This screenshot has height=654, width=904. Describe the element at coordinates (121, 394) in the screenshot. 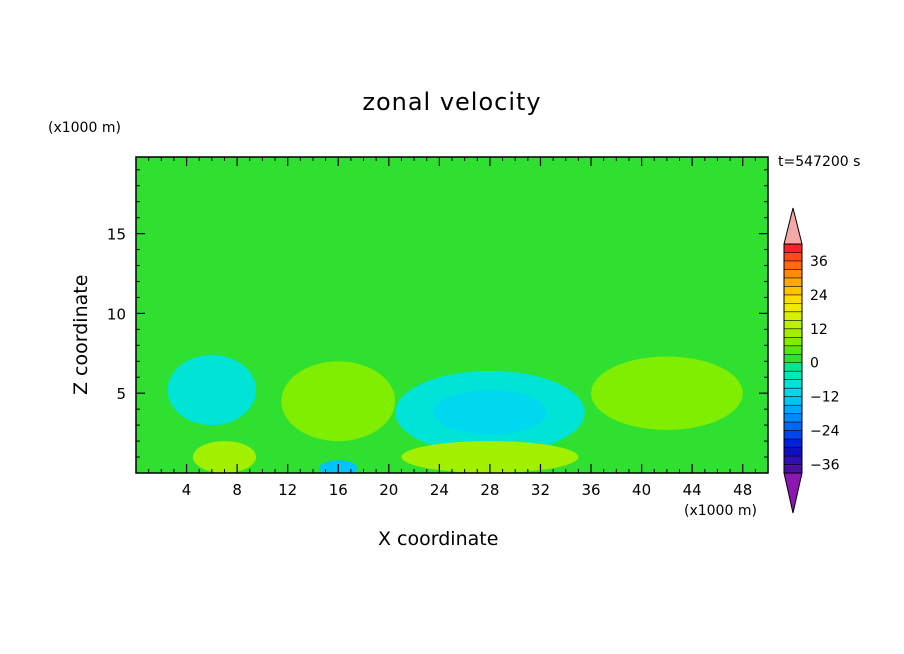

I see `y-tick-label: 5` at that location.